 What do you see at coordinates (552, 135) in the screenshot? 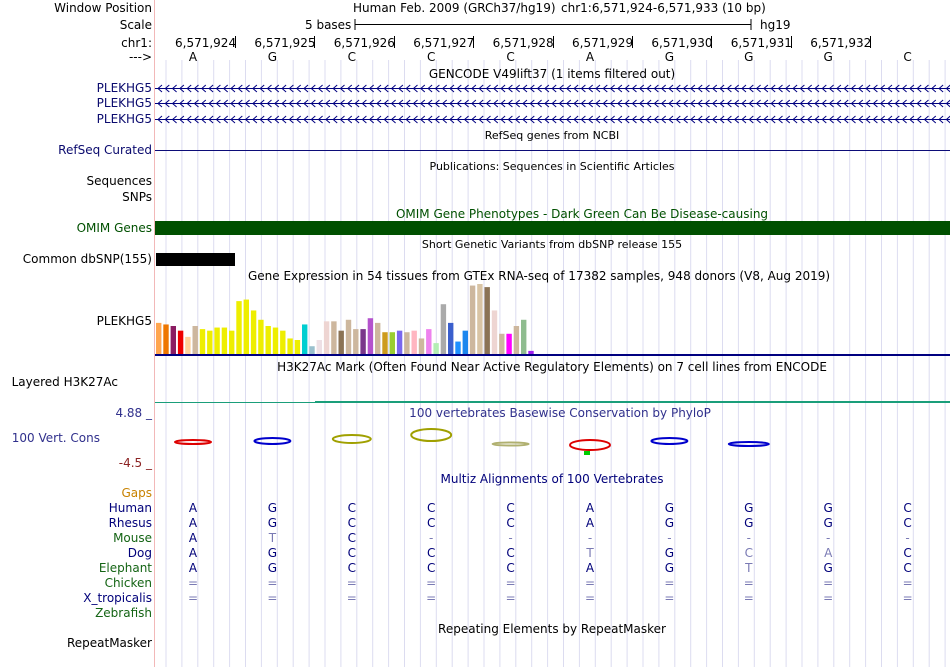
I see `refseq-title: RefSeq genes from NCBI` at bounding box center [552, 135].